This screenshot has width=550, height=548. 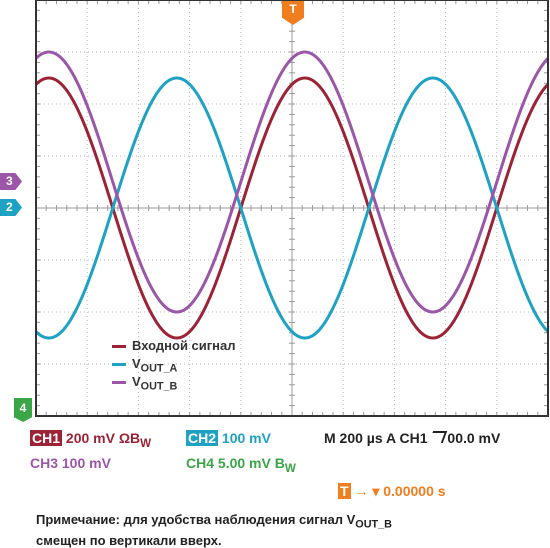 I want to click on legend-swatch-ch2, so click(x=119, y=365).